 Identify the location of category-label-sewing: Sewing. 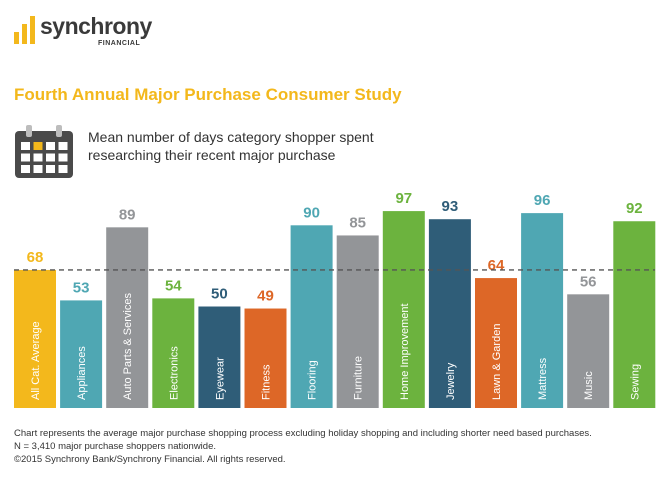
(635, 382).